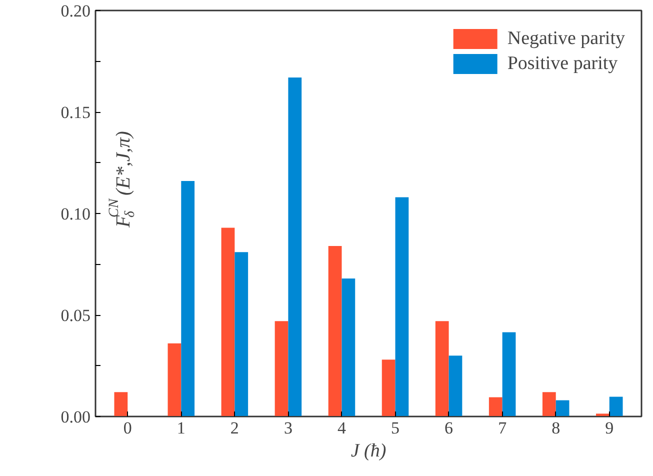  What do you see at coordinates (75, 11) in the screenshot?
I see `y-tick-label: 0.20` at bounding box center [75, 11].